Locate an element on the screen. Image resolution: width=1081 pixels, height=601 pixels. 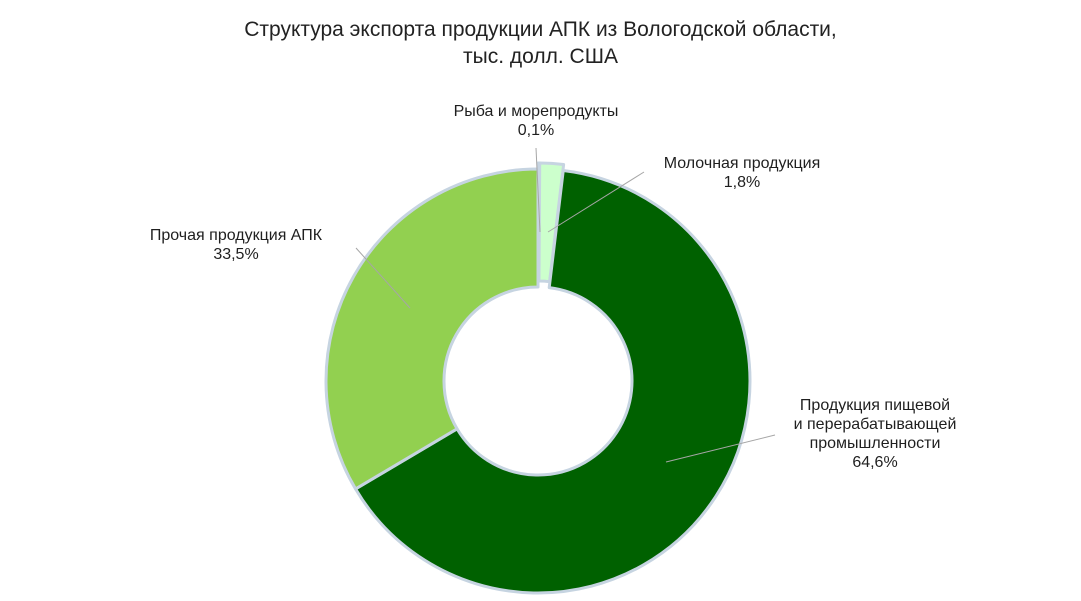
data-label-name: Молочная продукция is located at coordinates (742, 163).